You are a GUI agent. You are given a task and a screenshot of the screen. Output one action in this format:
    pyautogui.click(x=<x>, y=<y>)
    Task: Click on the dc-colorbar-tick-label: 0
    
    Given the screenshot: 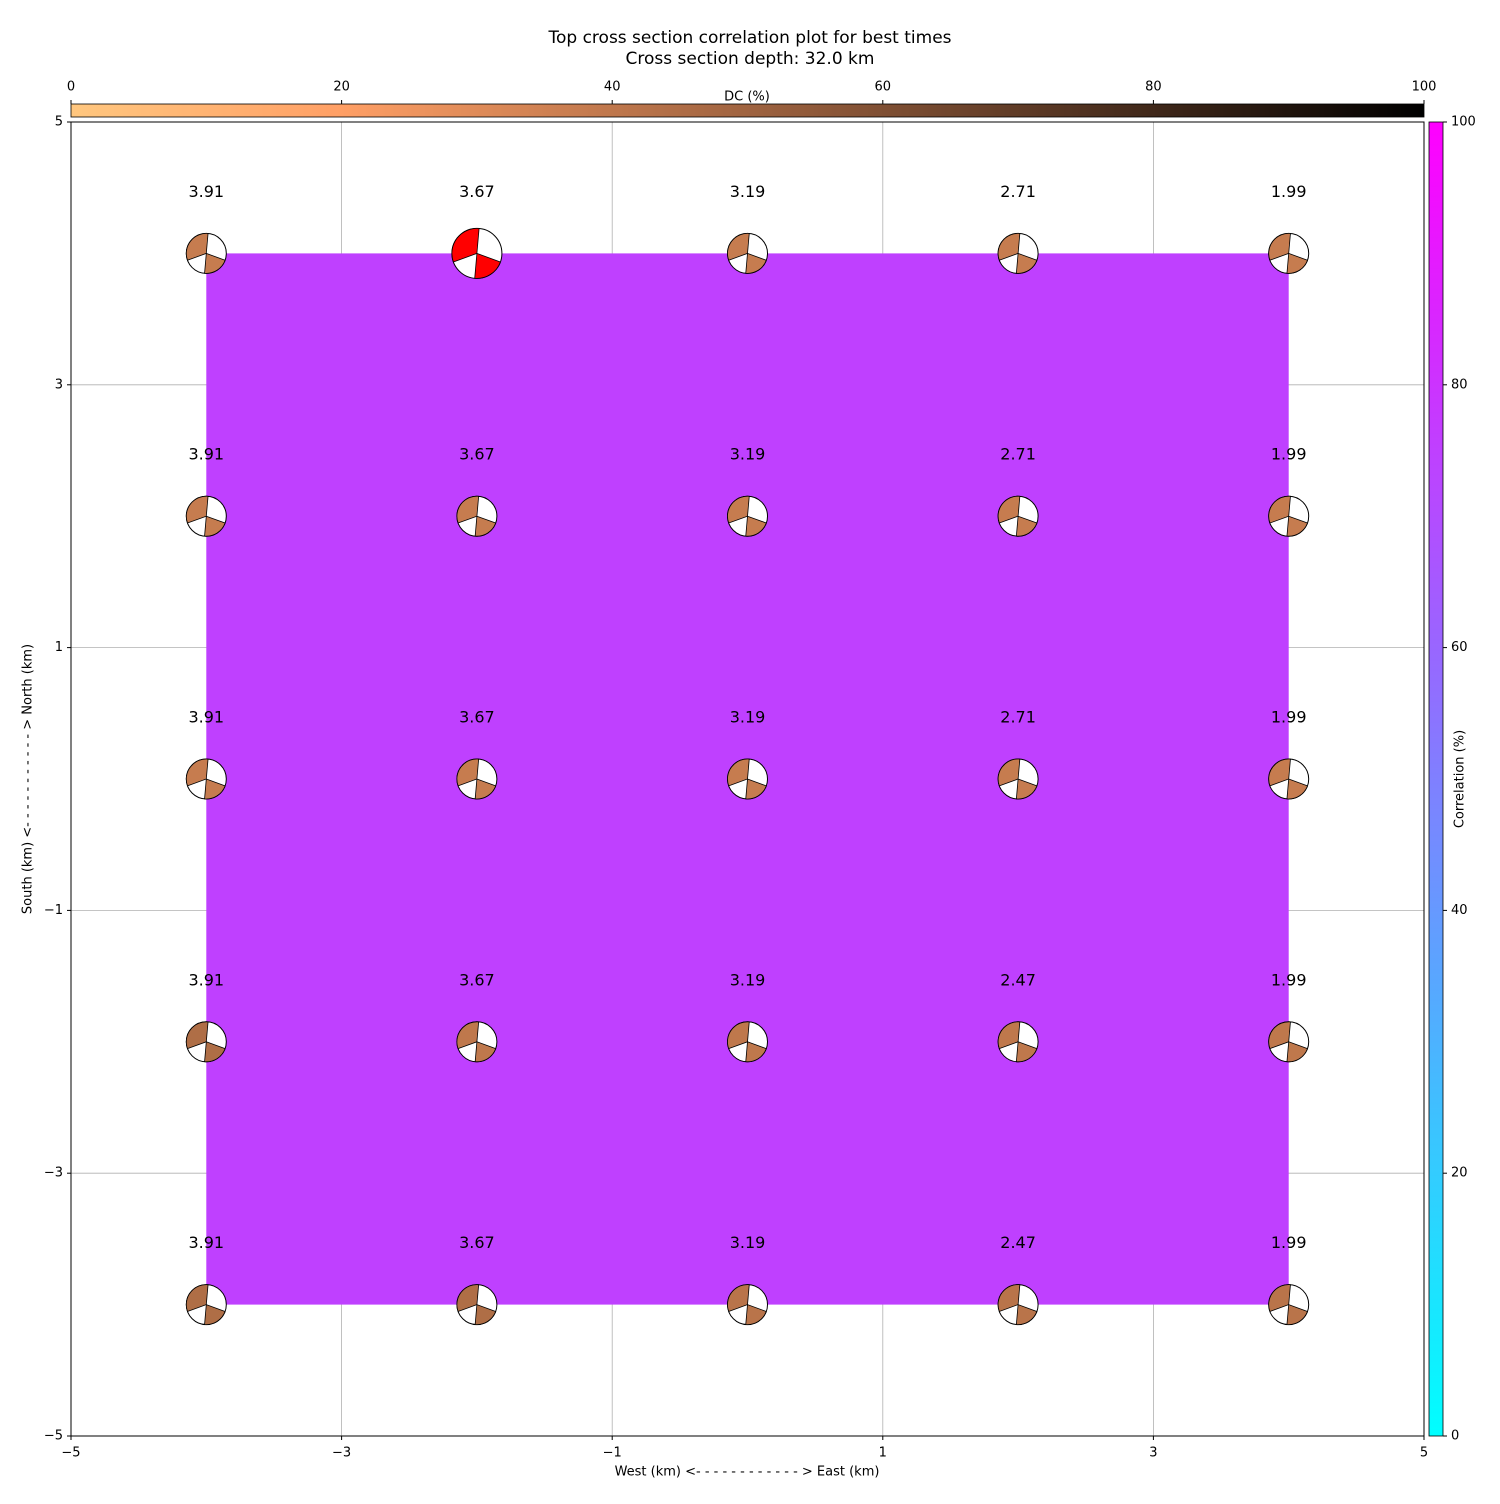 What is the action you would take?
    pyautogui.click(x=71, y=87)
    